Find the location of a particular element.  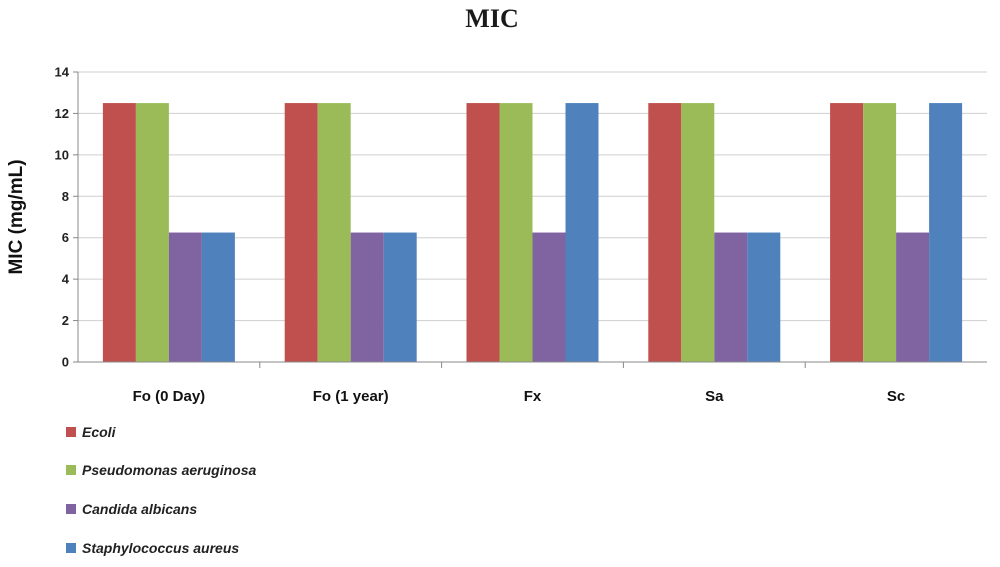

legend-label: Staphylococcus aureus is located at coordinates (160, 548).